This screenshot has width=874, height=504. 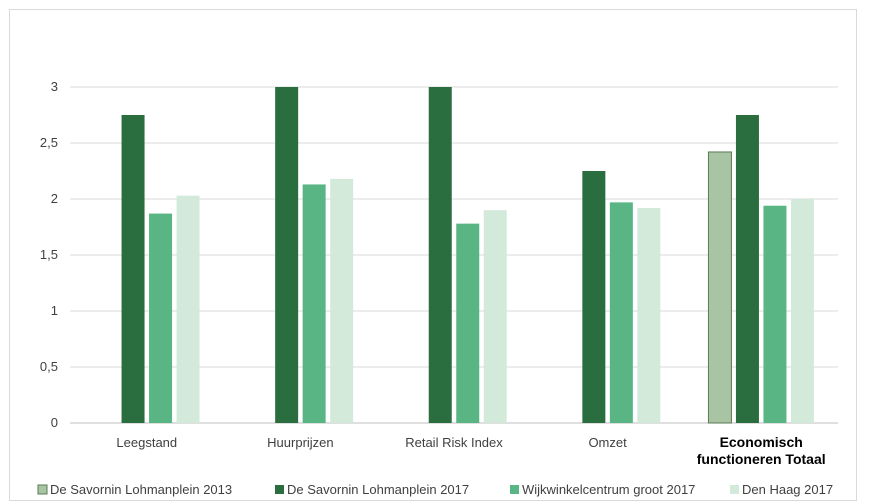 What do you see at coordinates (54, 86) in the screenshot?
I see `y-tick-label: 3` at bounding box center [54, 86].